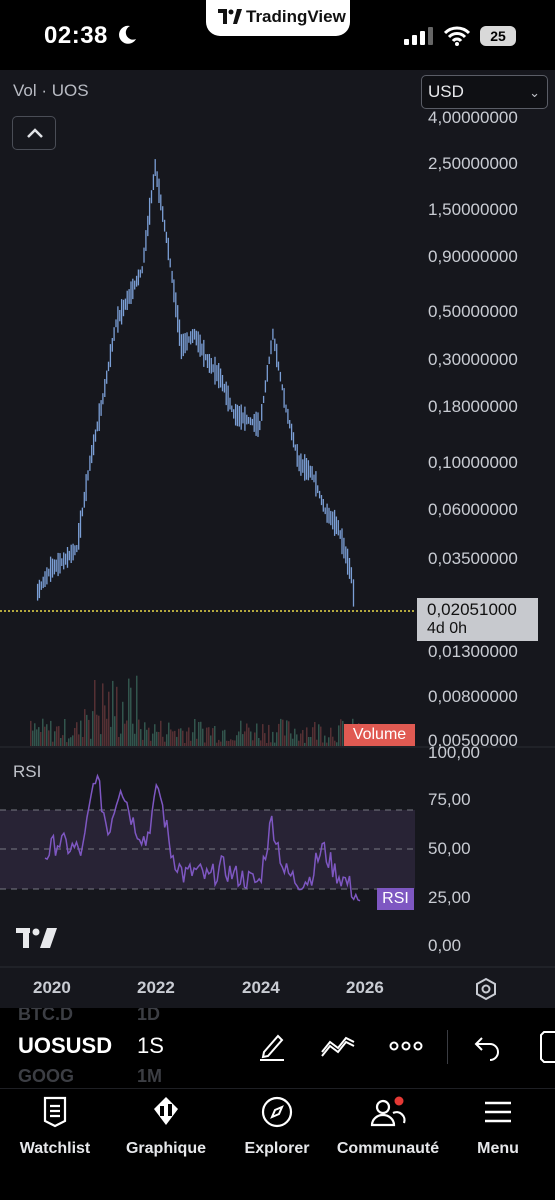 This screenshot has width=555, height=1200. What do you see at coordinates (272, 1046) in the screenshot?
I see `drawing-tool-icon` at bounding box center [272, 1046].